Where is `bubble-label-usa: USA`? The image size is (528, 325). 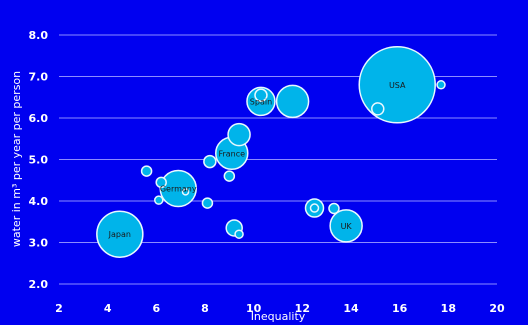
bubble-label-usa: USA is located at coordinates (397, 85).